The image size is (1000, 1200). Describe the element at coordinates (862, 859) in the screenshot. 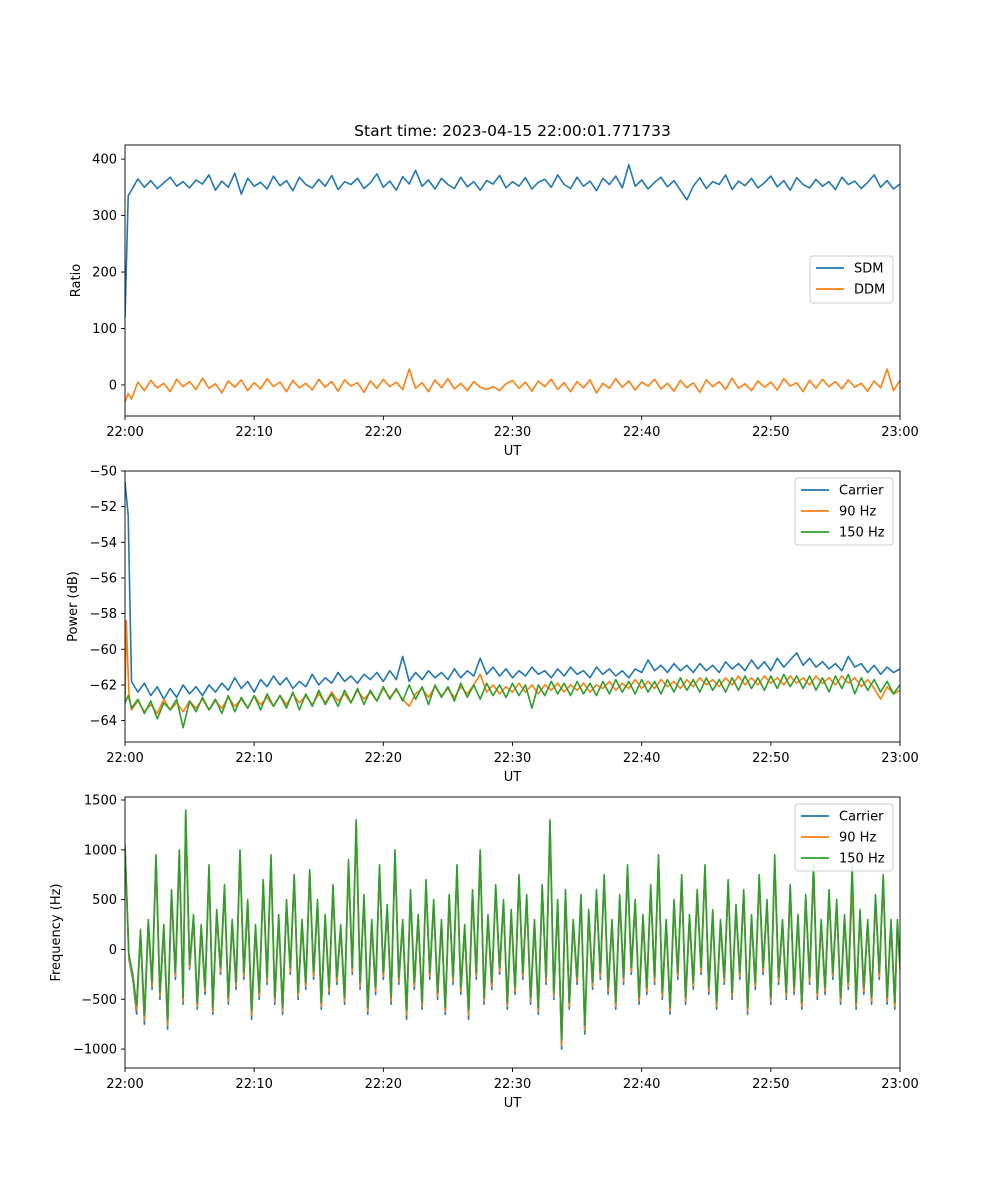

I see `frequency-legend-label: 150 Hz` at that location.